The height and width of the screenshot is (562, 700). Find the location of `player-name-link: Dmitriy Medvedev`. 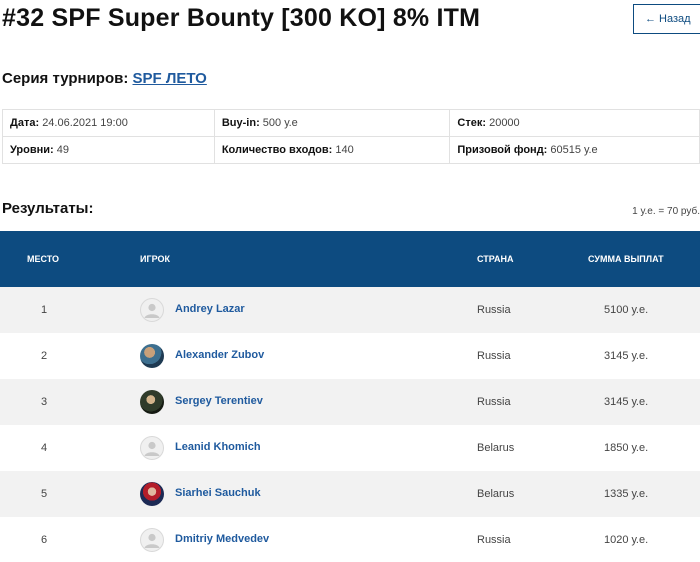

player-name-link: Dmitriy Medvedev is located at coordinates (222, 539).